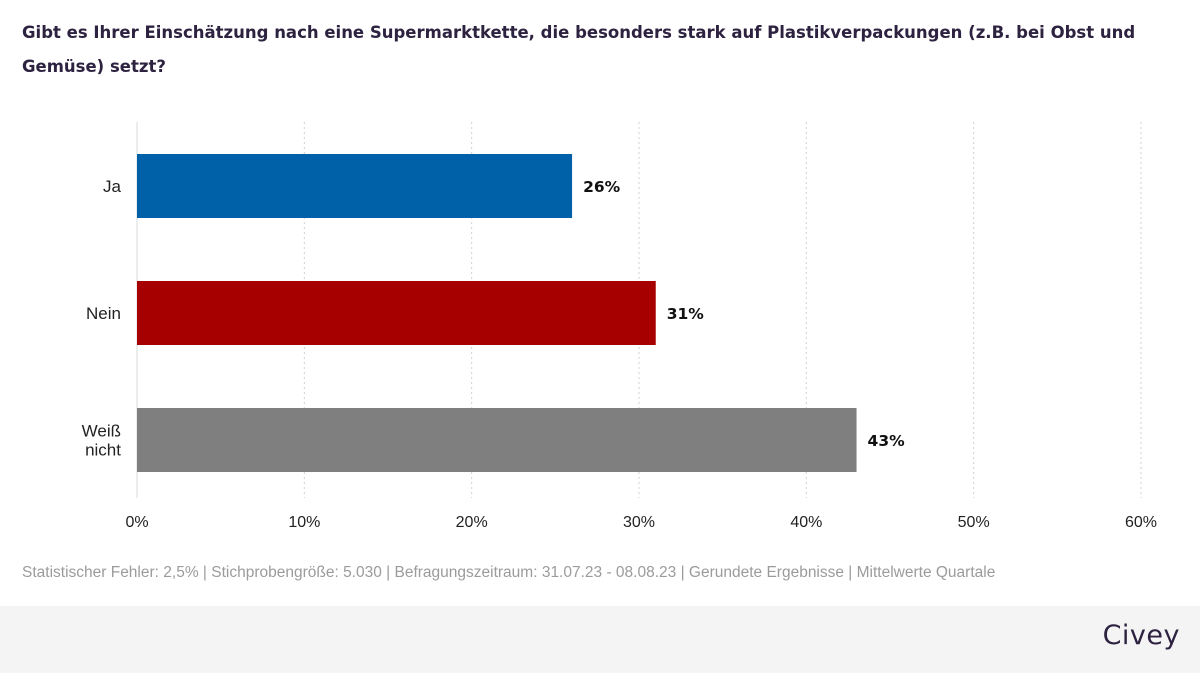 The width and height of the screenshot is (1200, 673). What do you see at coordinates (103, 313) in the screenshot?
I see `category-label: Nein` at bounding box center [103, 313].